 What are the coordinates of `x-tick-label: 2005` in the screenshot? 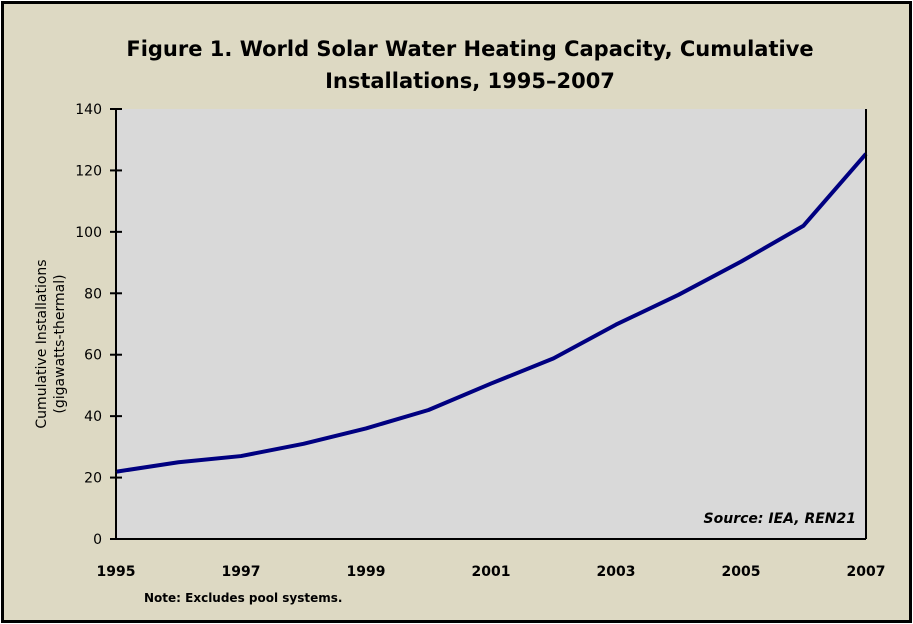 It's located at (741, 572).